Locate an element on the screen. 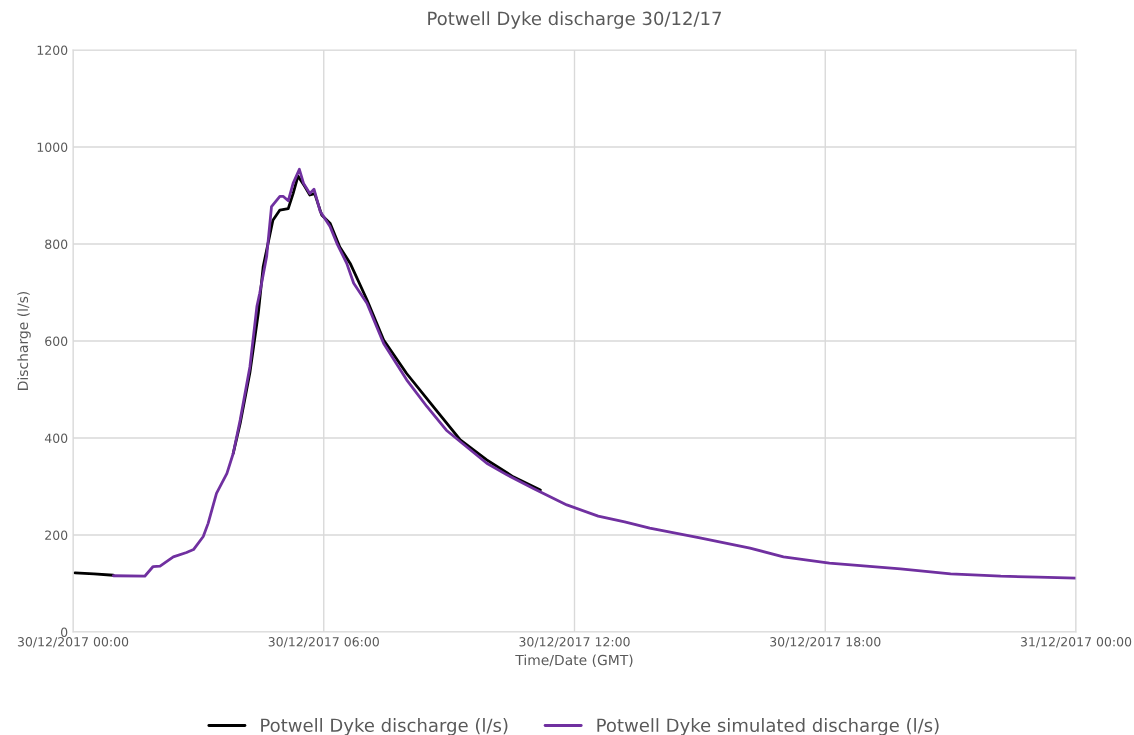 This screenshot has height=735, width=1134. y-tick-label: 0 is located at coordinates (64, 632).